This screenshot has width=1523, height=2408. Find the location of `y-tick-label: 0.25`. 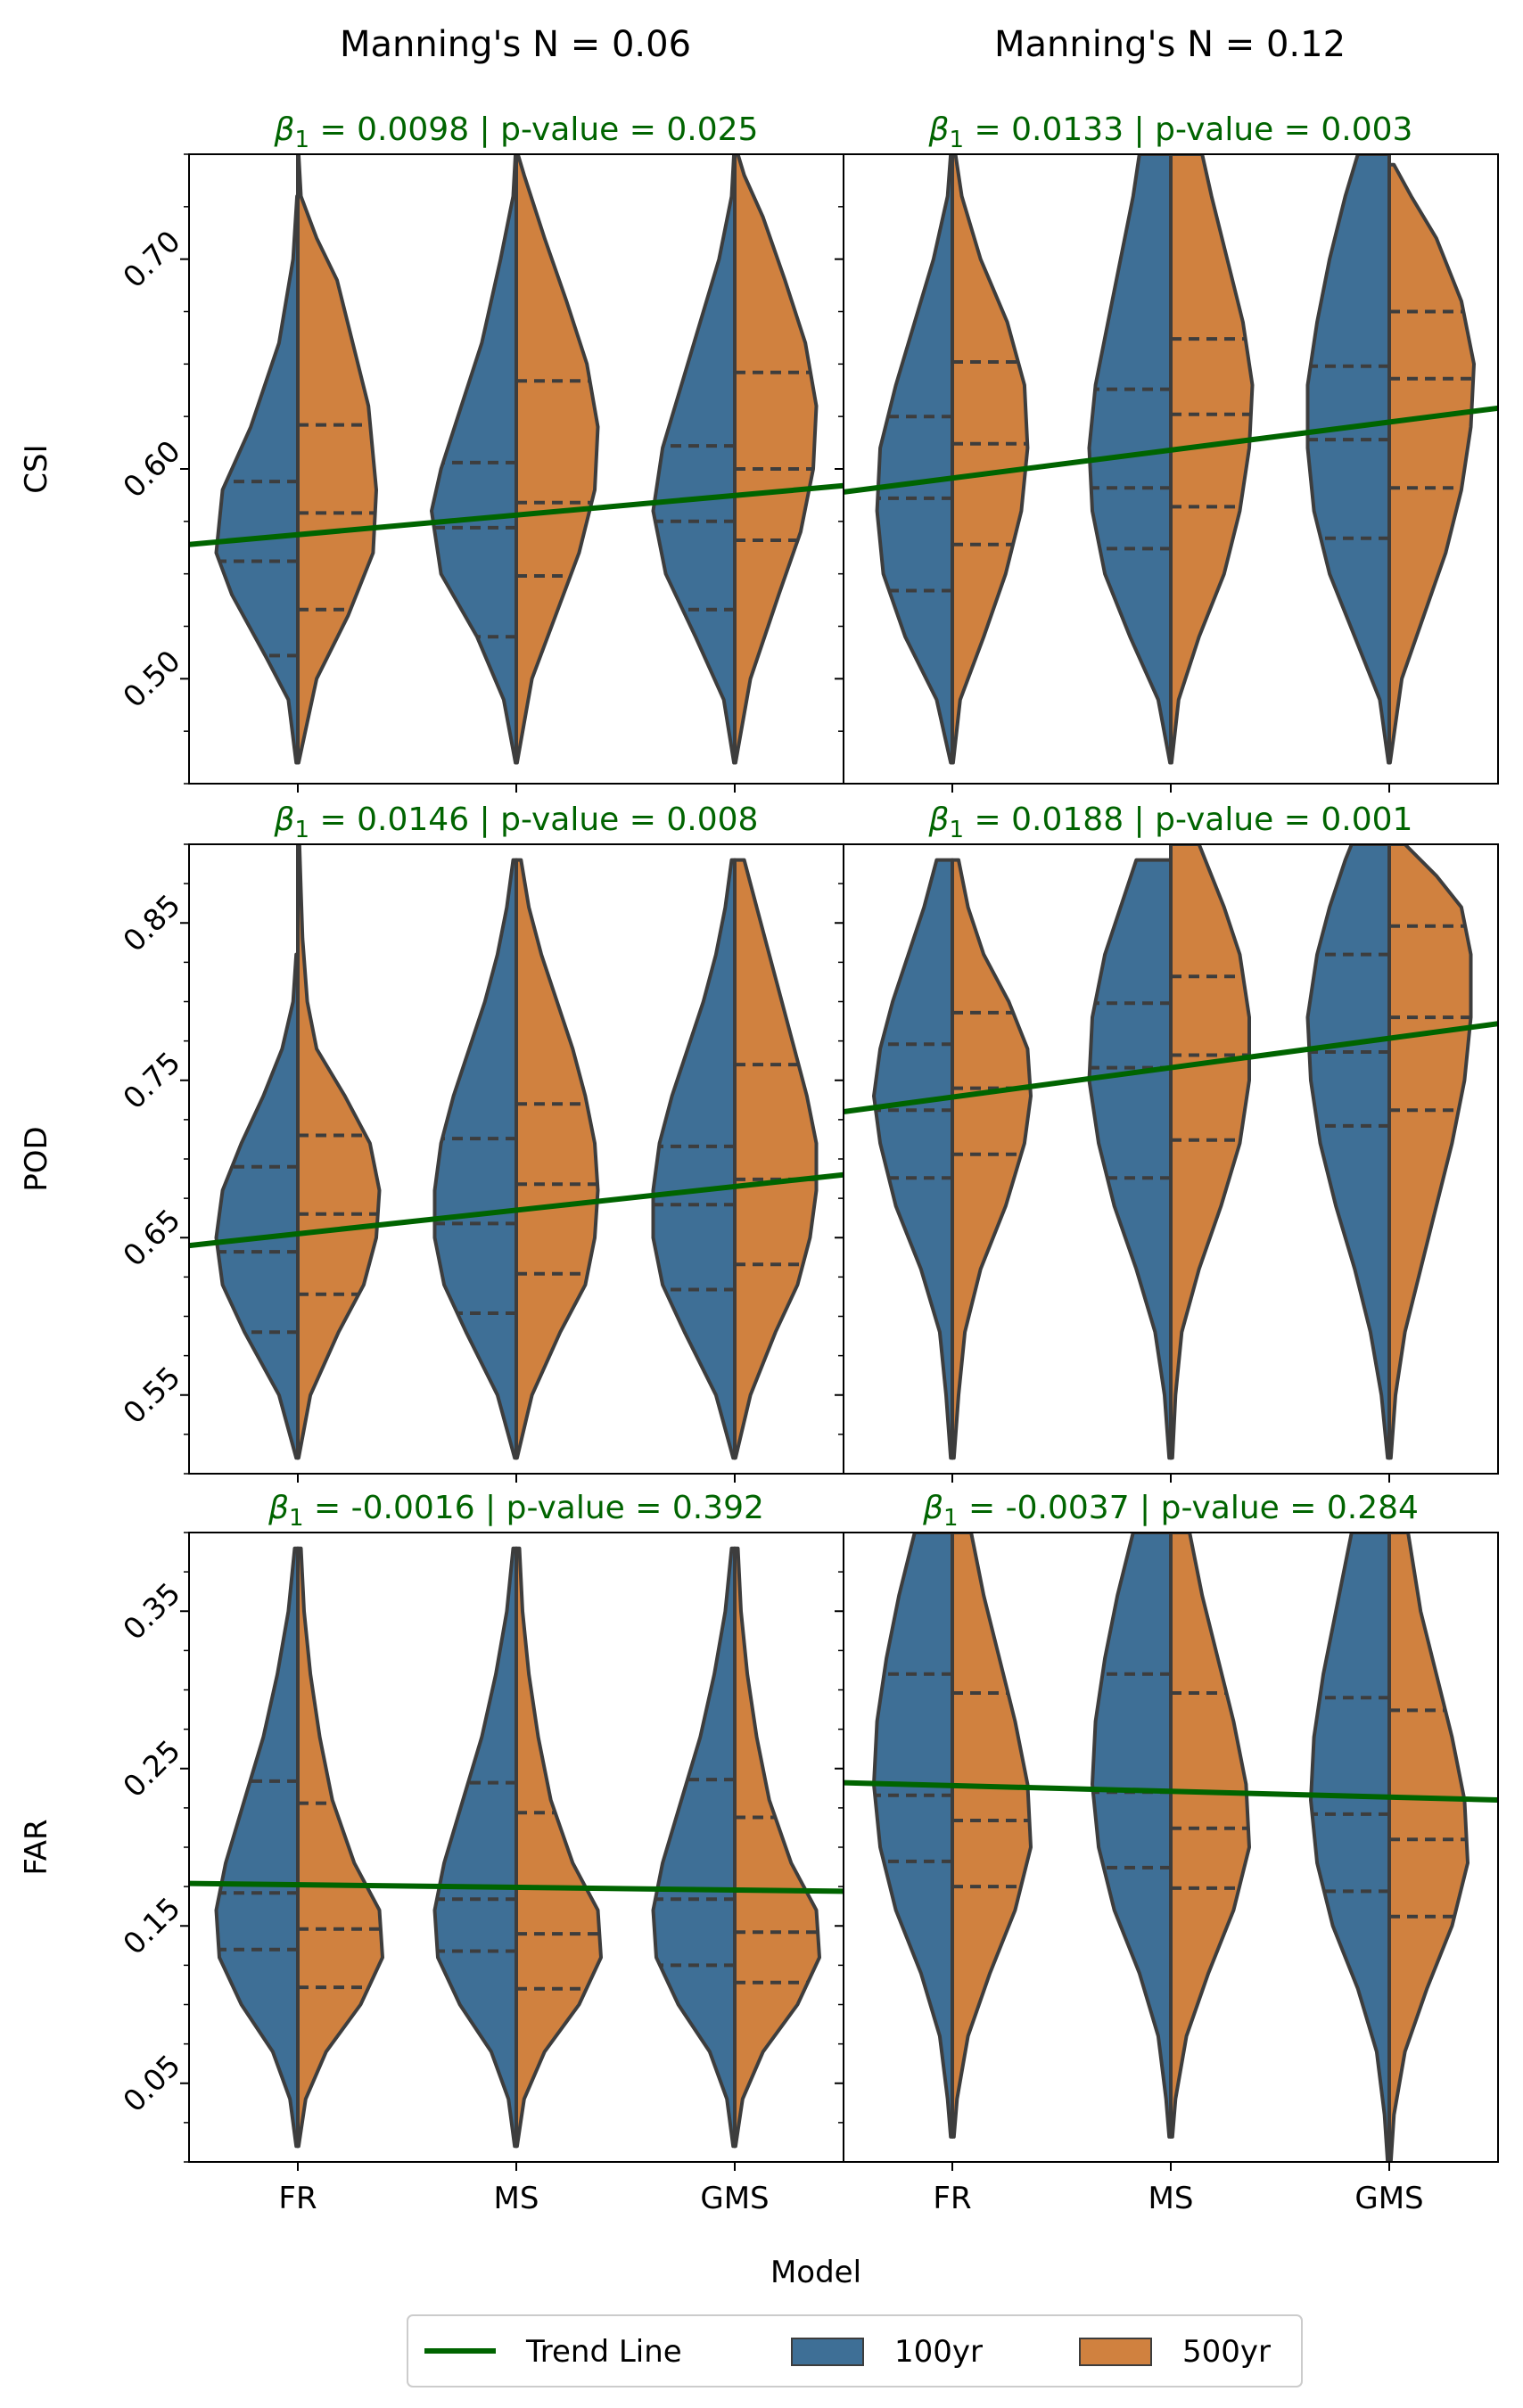

y-tick-label: 0.25 is located at coordinates (151, 1769).